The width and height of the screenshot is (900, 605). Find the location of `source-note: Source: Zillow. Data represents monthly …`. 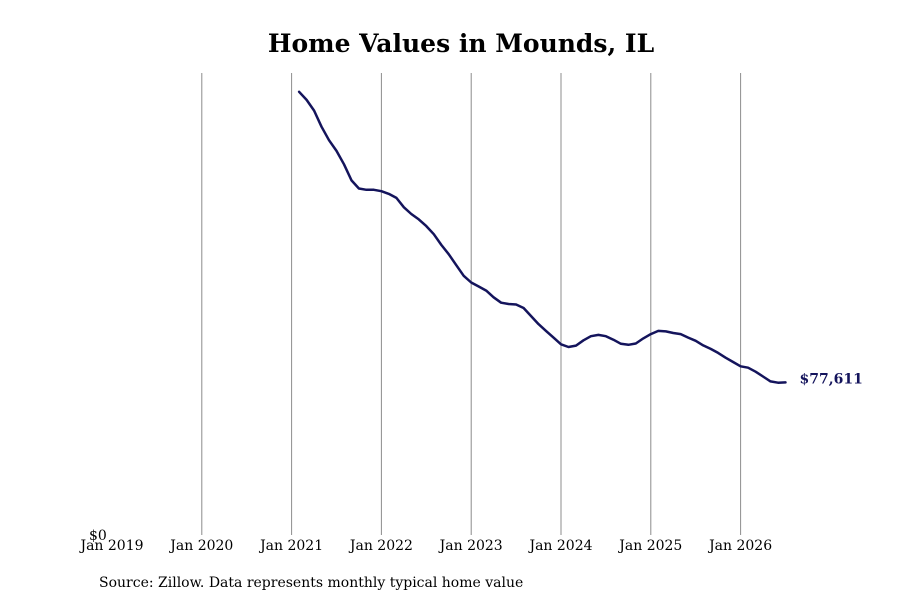

source-note: Source: Zillow. Data represents monthly … is located at coordinates (311, 583).